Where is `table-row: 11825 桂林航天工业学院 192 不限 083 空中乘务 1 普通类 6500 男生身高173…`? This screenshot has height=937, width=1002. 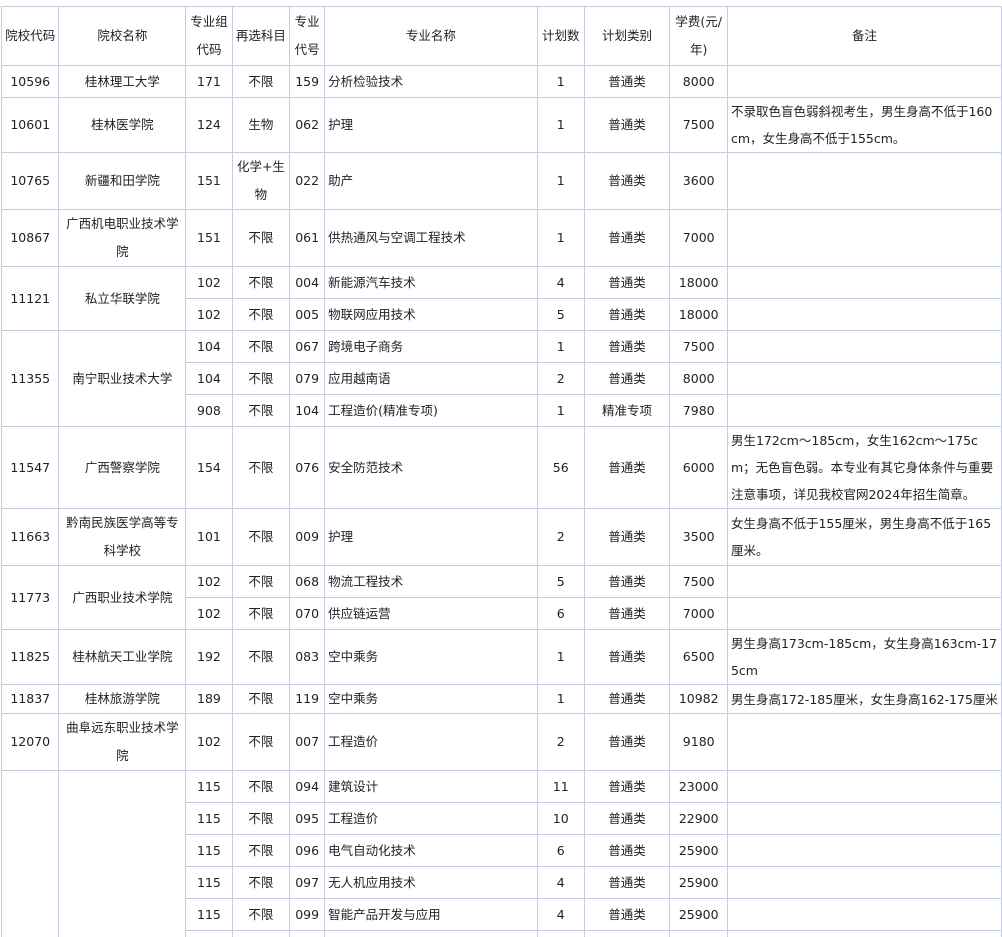 table-row: 11825 桂林航天工业学院 192 不限 083 空中乘务 1 普通类 6500 男生身高173… is located at coordinates (501, 657).